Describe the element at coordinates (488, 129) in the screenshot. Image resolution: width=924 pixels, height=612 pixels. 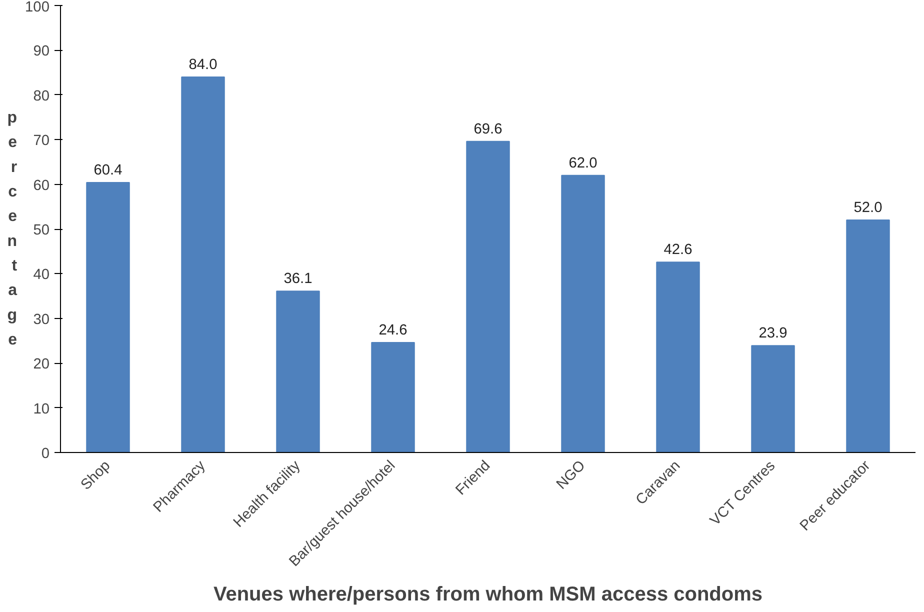
I see `data-label: 69.6` at that location.